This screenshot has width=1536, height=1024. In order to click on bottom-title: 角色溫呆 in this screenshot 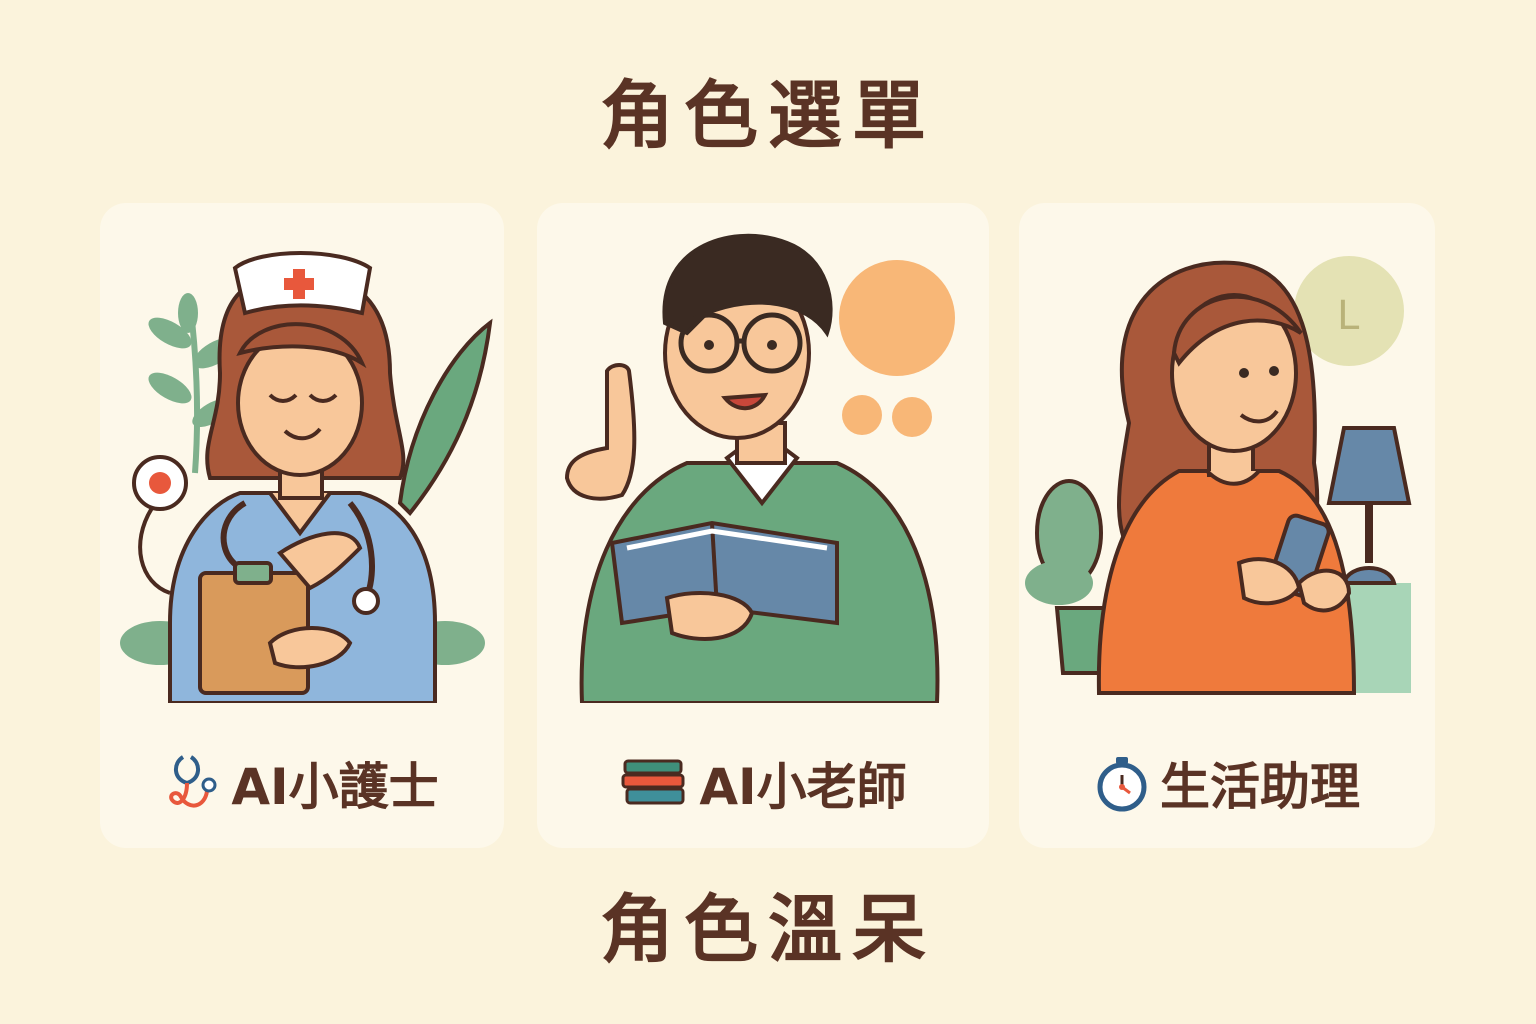, I will do `click(768, 930)`.